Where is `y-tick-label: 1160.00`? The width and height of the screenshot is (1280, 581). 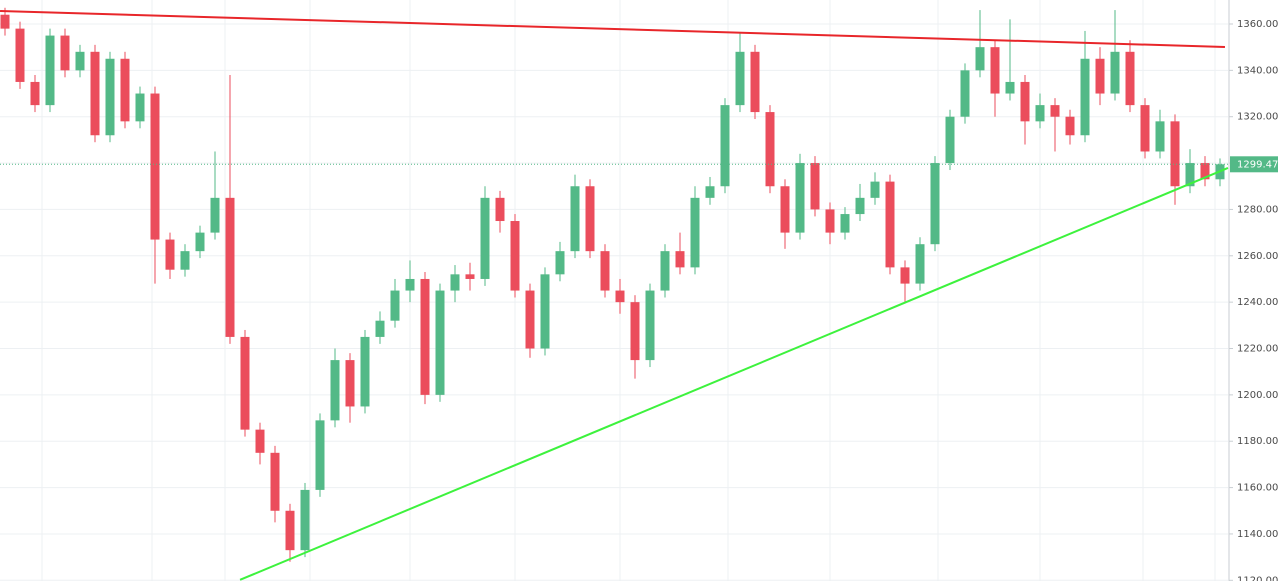
y-tick-label: 1160.00 is located at coordinates (1257, 488).